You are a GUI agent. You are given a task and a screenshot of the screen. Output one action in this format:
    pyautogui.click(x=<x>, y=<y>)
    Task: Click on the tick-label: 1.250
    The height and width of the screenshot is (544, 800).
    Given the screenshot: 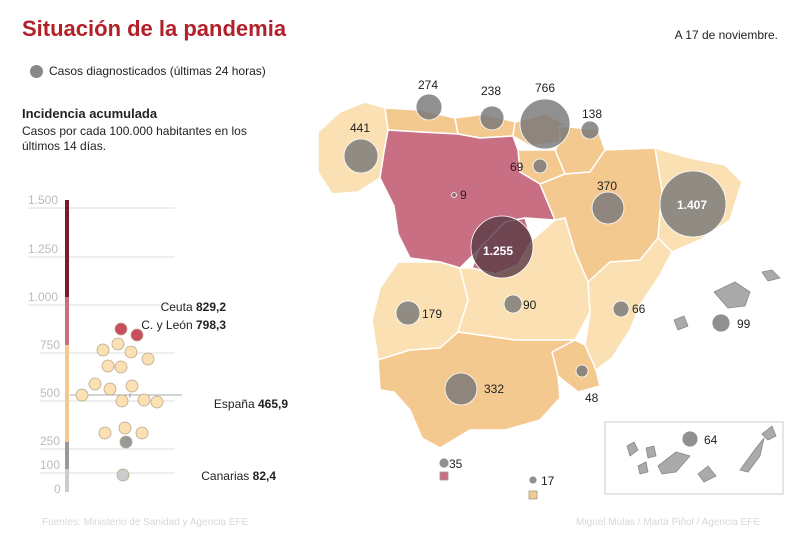 What is the action you would take?
    pyautogui.click(x=43, y=249)
    